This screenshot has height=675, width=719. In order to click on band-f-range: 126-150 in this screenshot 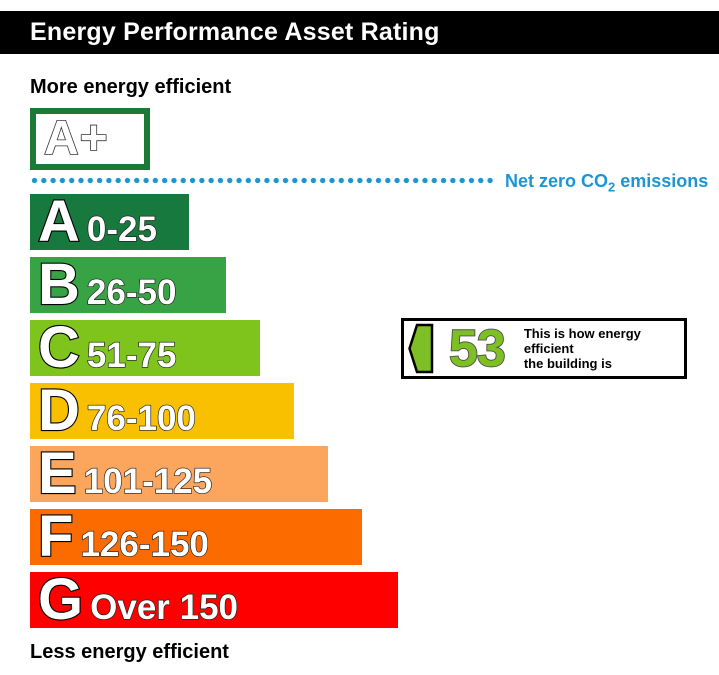, I will do `click(145, 544)`.